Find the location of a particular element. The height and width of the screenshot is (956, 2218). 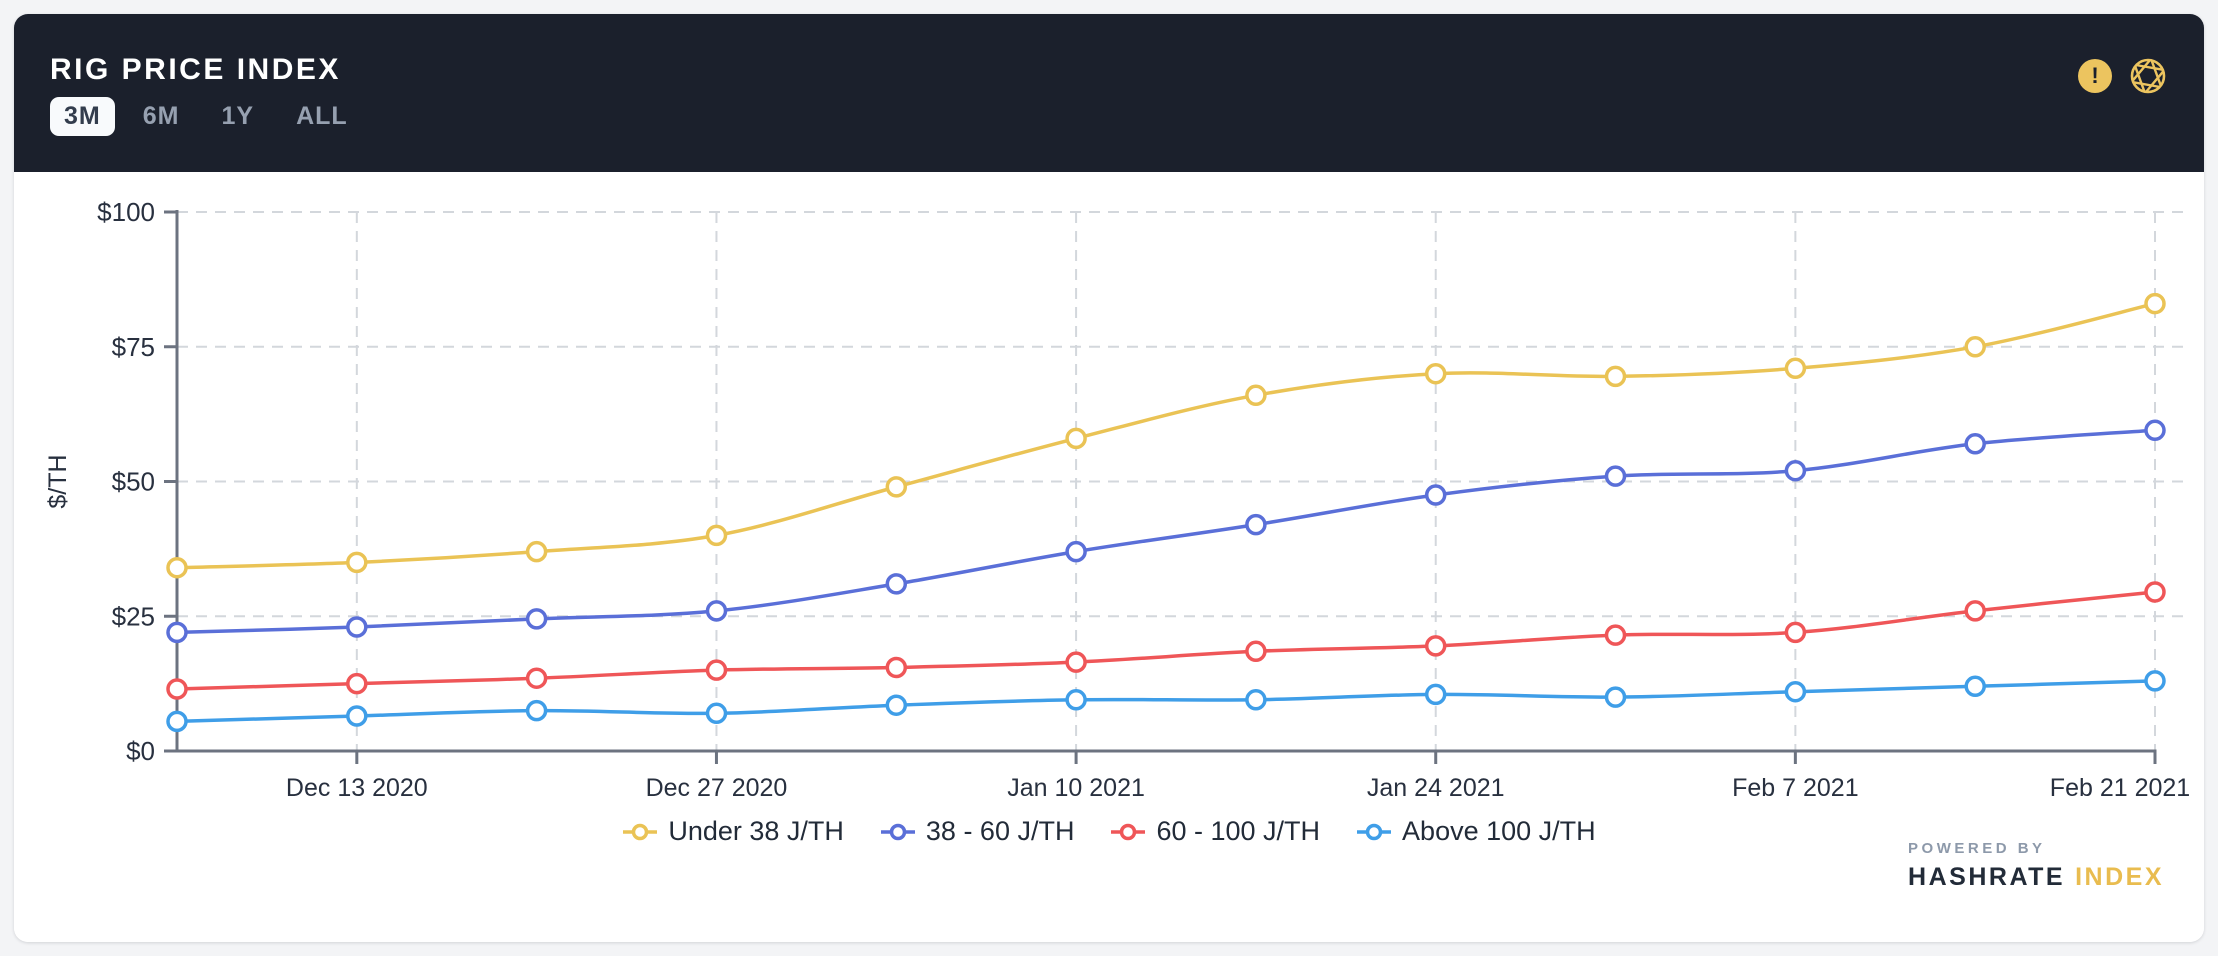

legend-item-above-100-j-th: Above 100 J/TH is located at coordinates (1476, 831).